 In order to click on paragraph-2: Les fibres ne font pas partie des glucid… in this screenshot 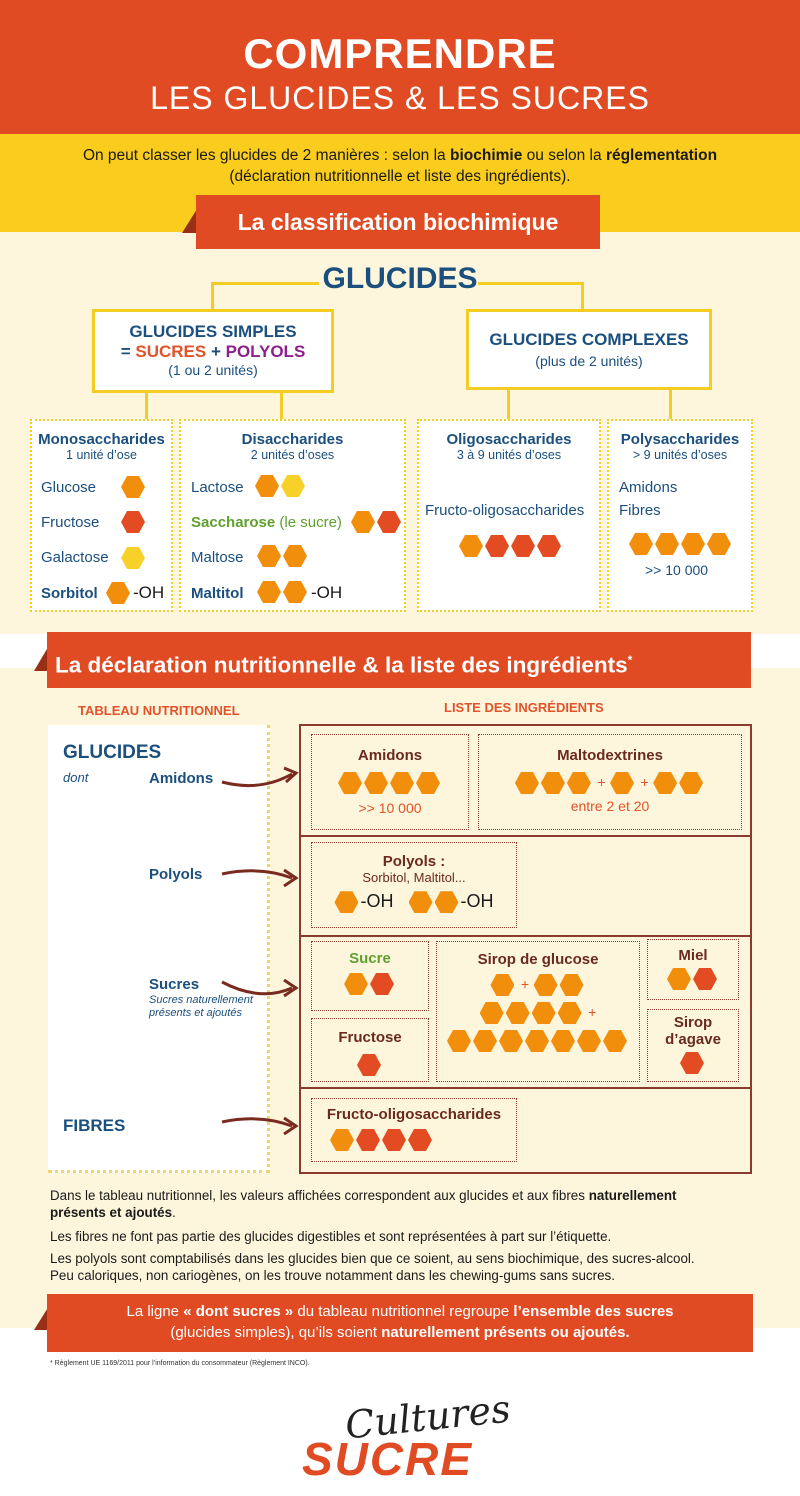, I will do `click(331, 1236)`.